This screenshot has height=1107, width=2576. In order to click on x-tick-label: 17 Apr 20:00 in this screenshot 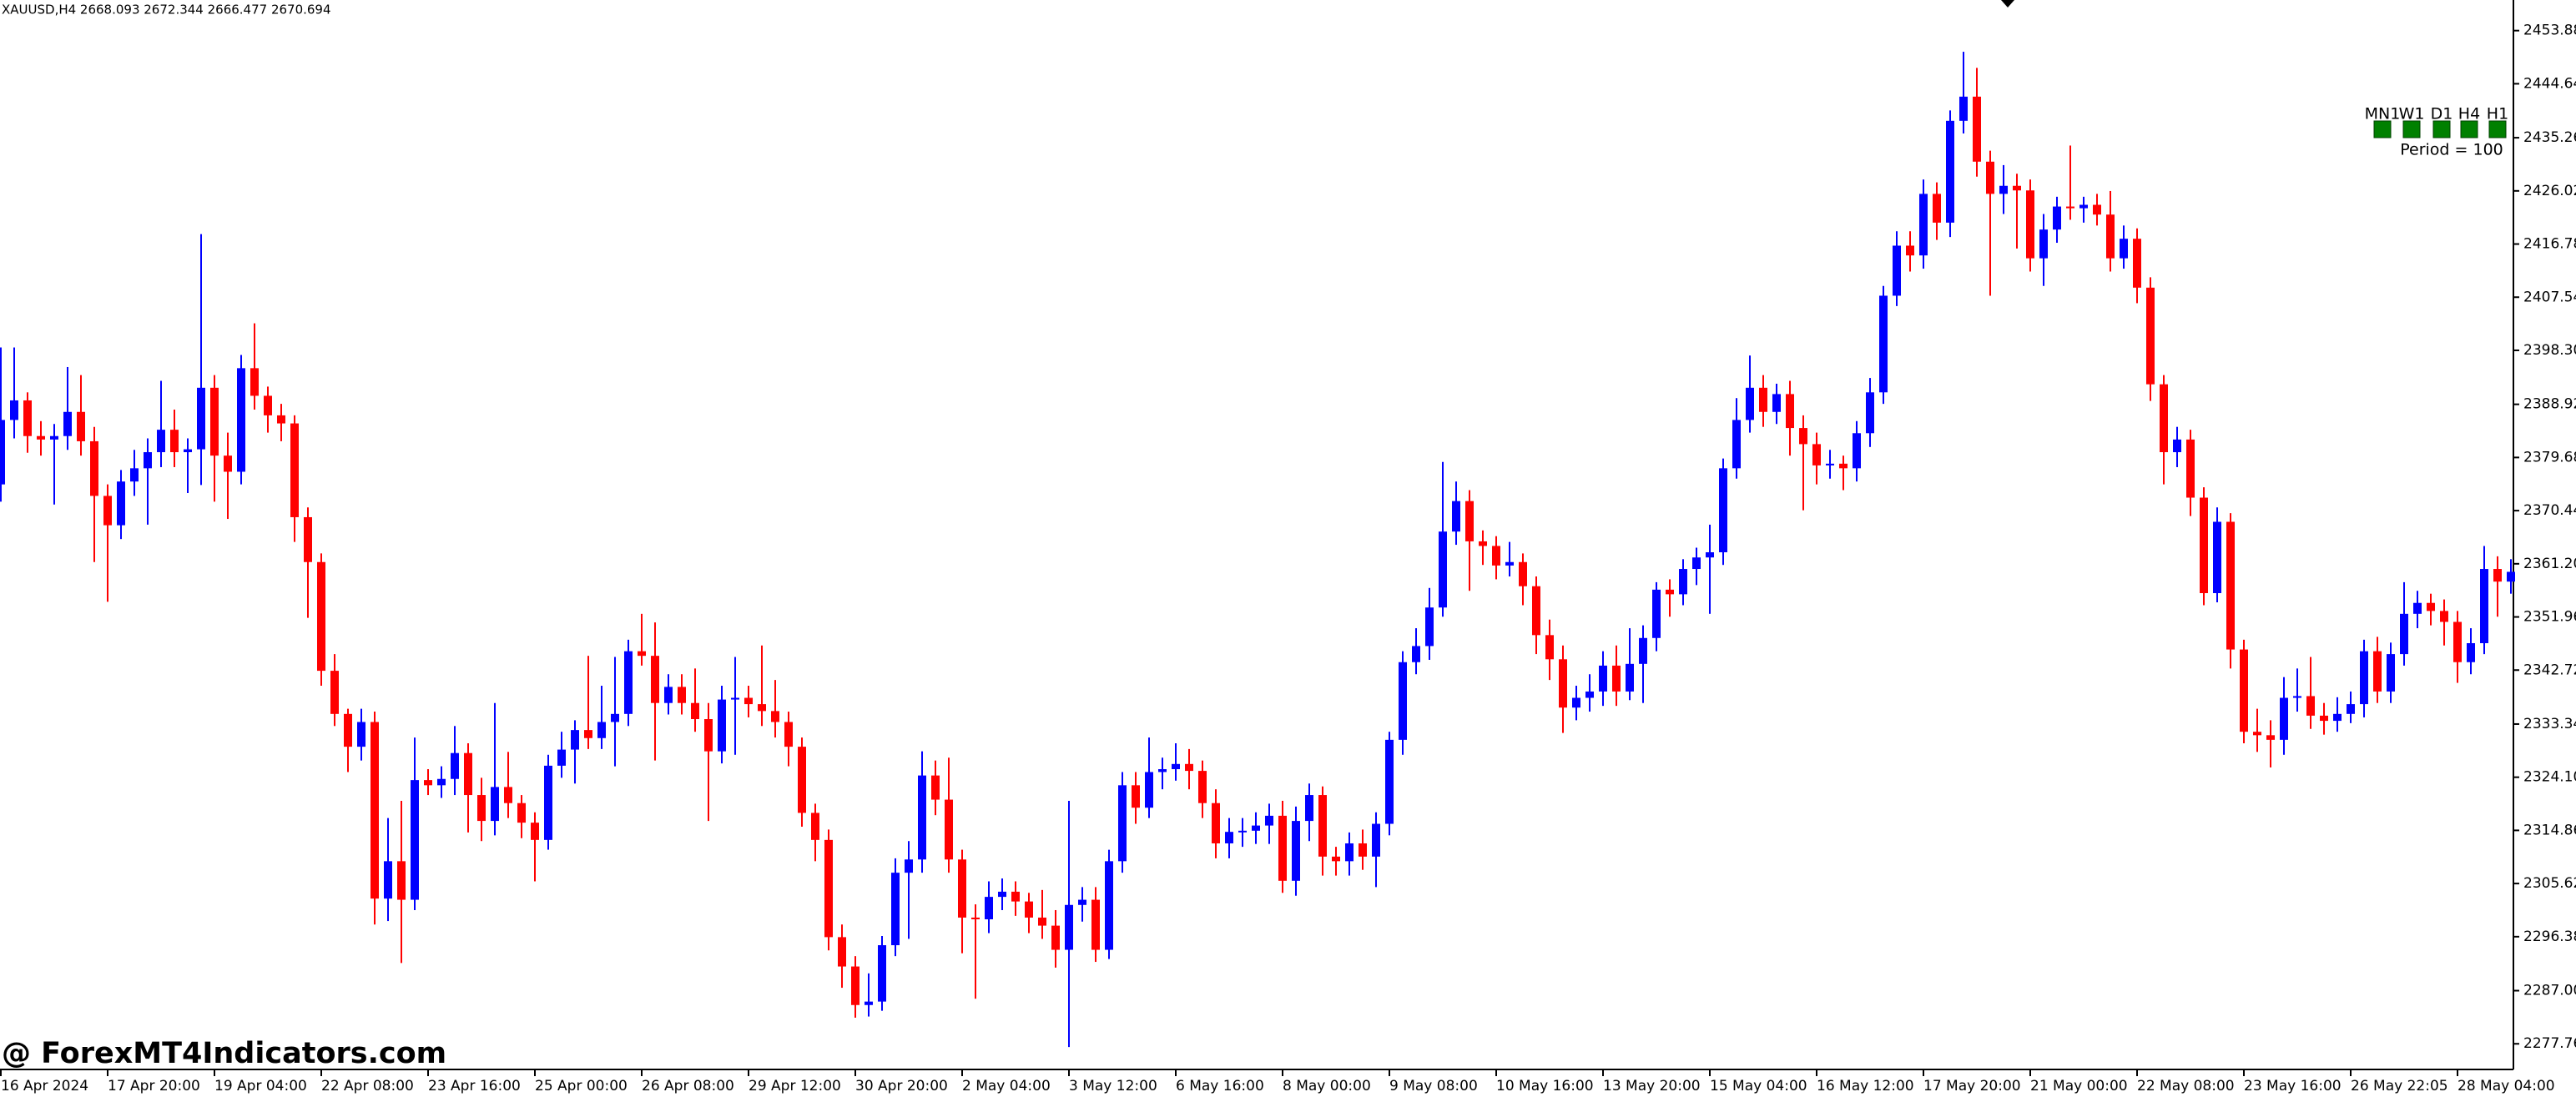, I will do `click(154, 1086)`.